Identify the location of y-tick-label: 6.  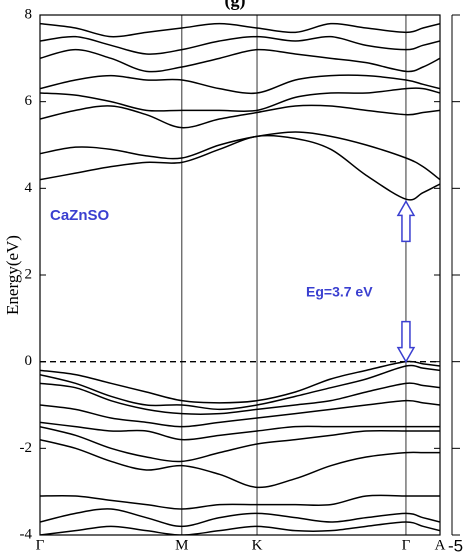
(29, 101).